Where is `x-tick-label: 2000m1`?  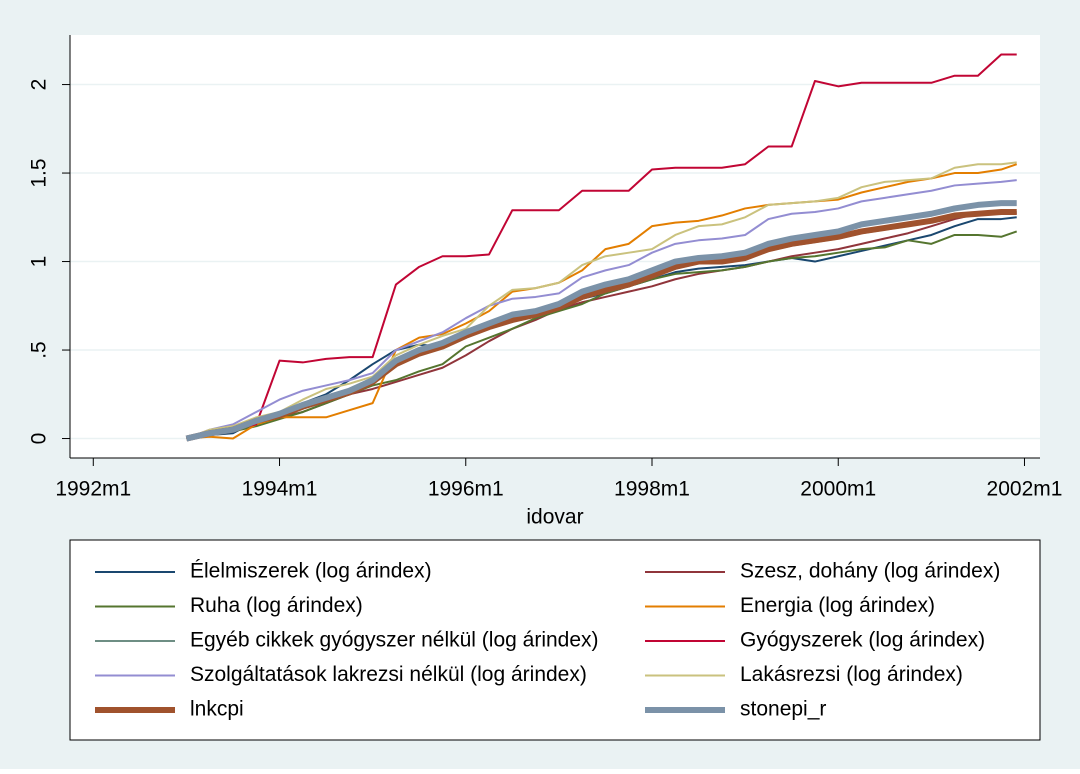 x-tick-label: 2000m1 is located at coordinates (838, 489).